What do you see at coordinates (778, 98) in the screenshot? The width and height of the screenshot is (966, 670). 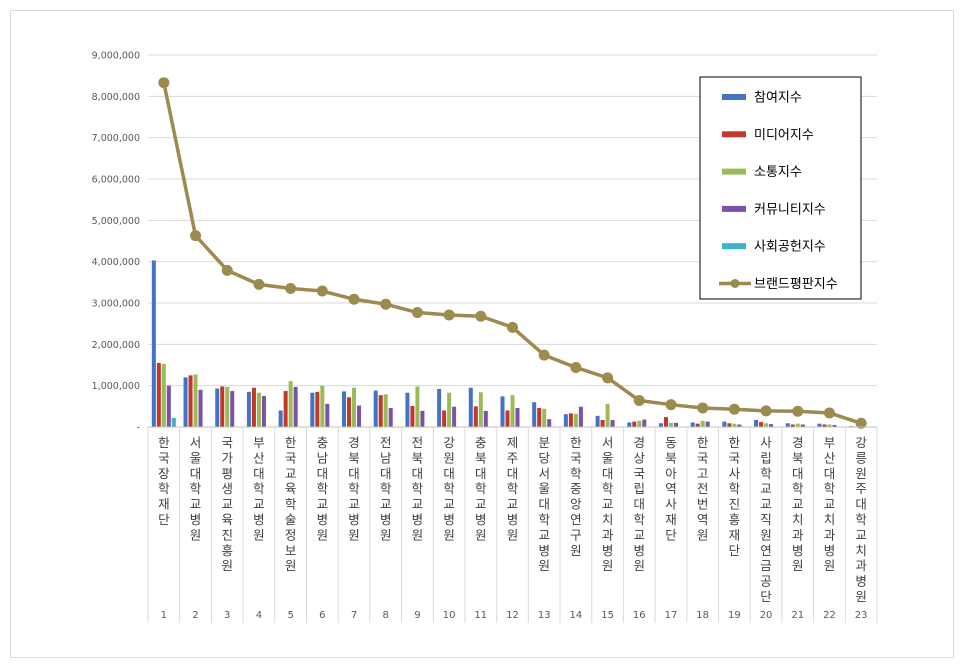 I see `legend-label: 참여지수` at bounding box center [778, 98].